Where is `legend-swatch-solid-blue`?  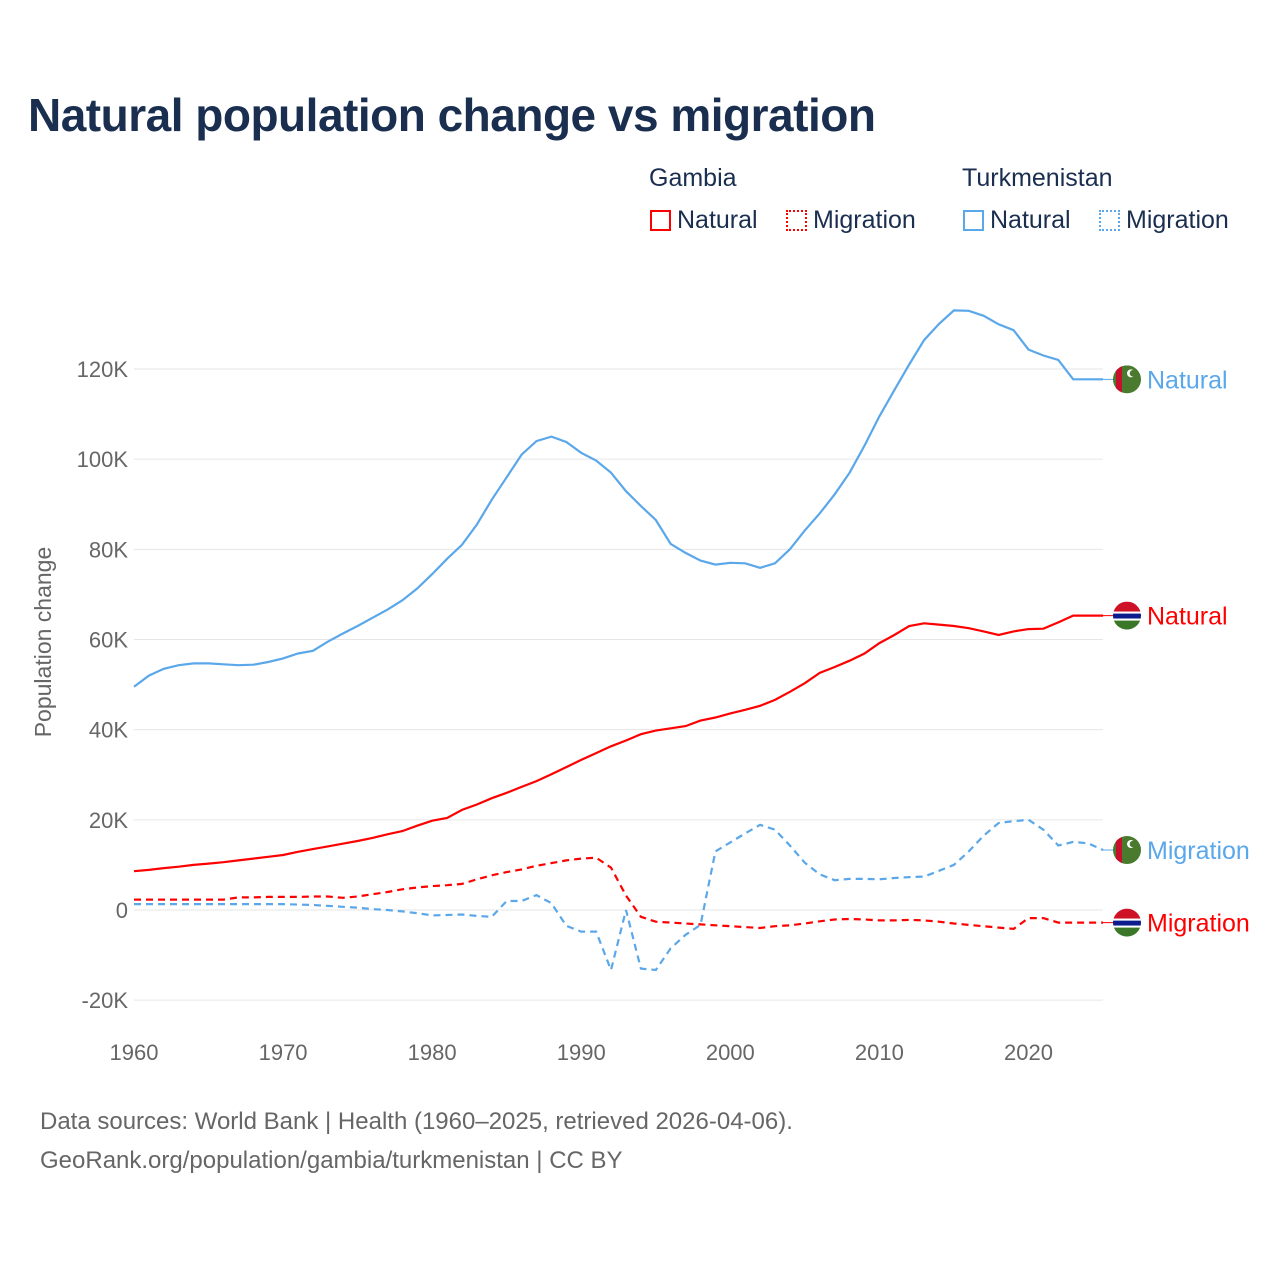 legend-swatch-solid-blue is located at coordinates (973, 220).